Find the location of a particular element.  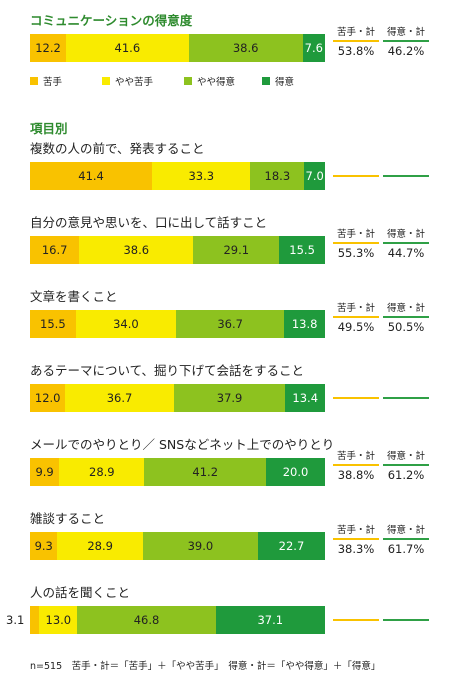

item-6-strong-total-line is located at coordinates (406, 539).